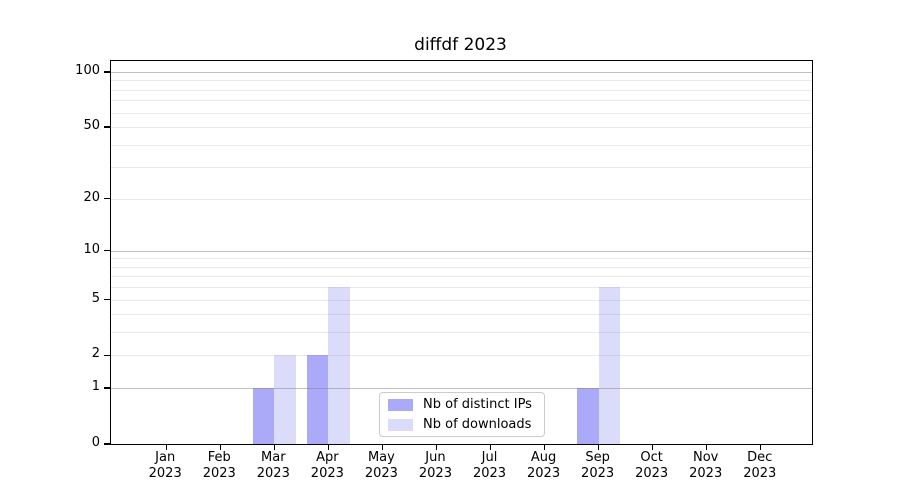 The image size is (900, 500). Describe the element at coordinates (598, 465) in the screenshot. I see `x-tick-label: Sep 2023` at that location.